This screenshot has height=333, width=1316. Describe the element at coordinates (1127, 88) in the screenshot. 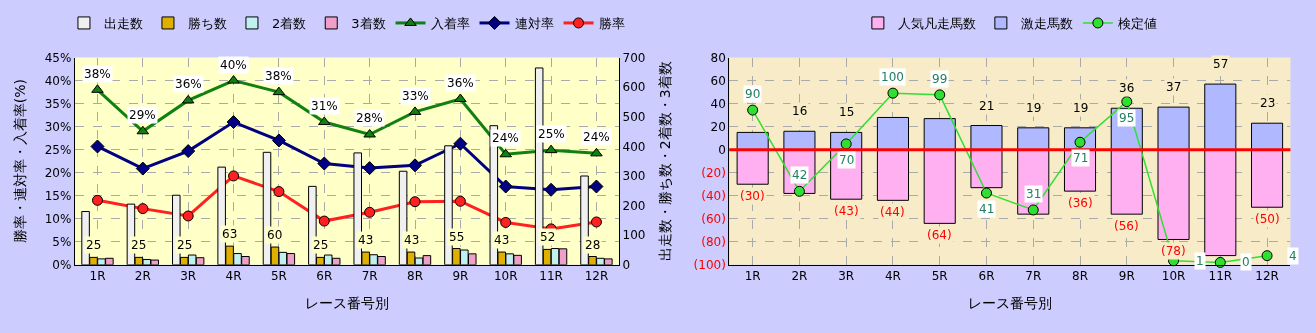

I see `data-label: 36` at that location.